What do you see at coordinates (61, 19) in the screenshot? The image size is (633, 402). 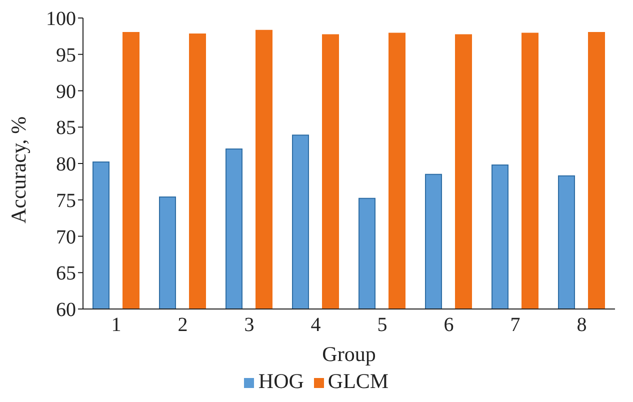 I see `y-tick-label: 100` at bounding box center [61, 19].